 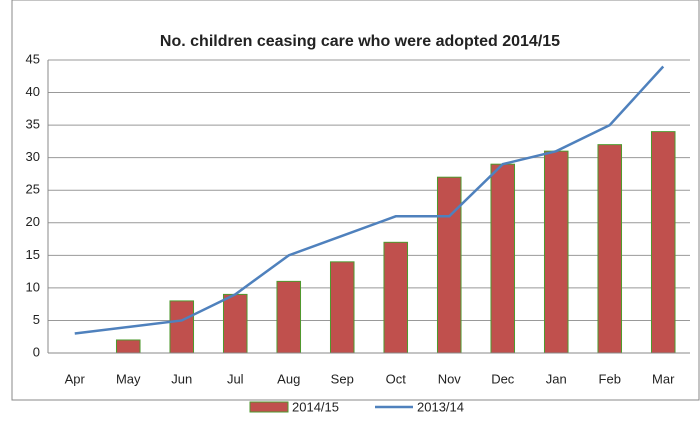 I want to click on legend-label: 2013/14, so click(x=440, y=406).